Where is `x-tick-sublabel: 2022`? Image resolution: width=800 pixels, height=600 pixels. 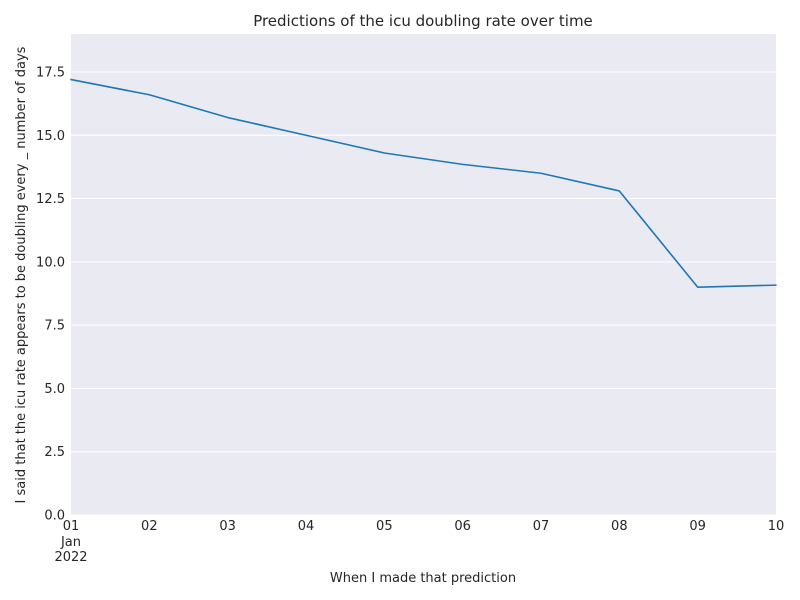 x-tick-sublabel: 2022 is located at coordinates (70, 557).